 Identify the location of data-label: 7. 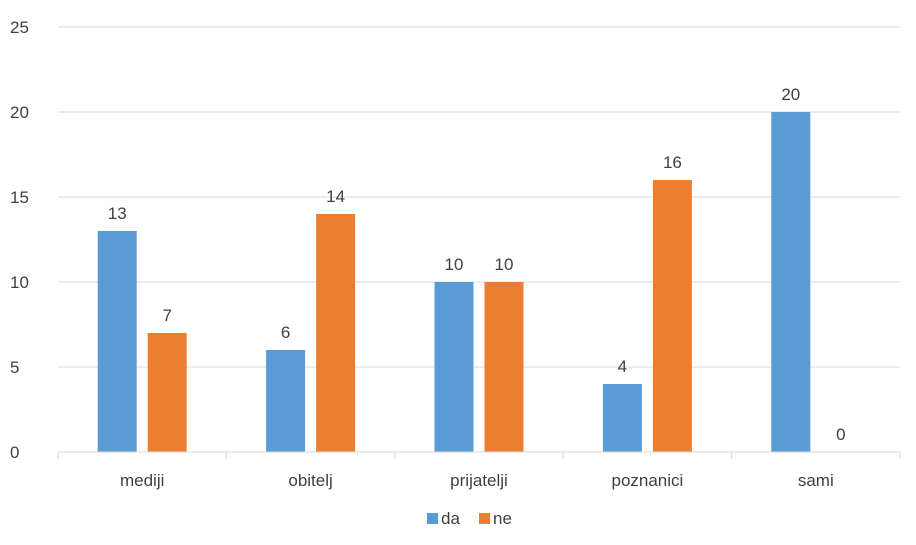
(166, 315).